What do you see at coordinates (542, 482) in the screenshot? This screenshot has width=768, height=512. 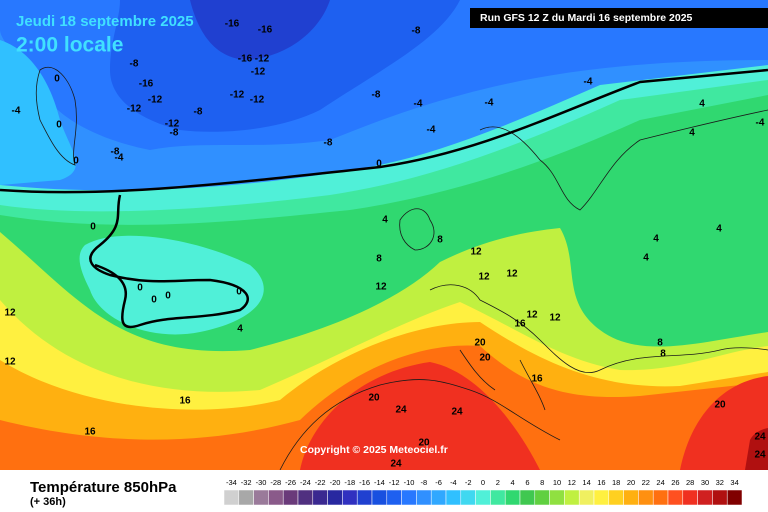 I see `scale-label: 8` at bounding box center [542, 482].